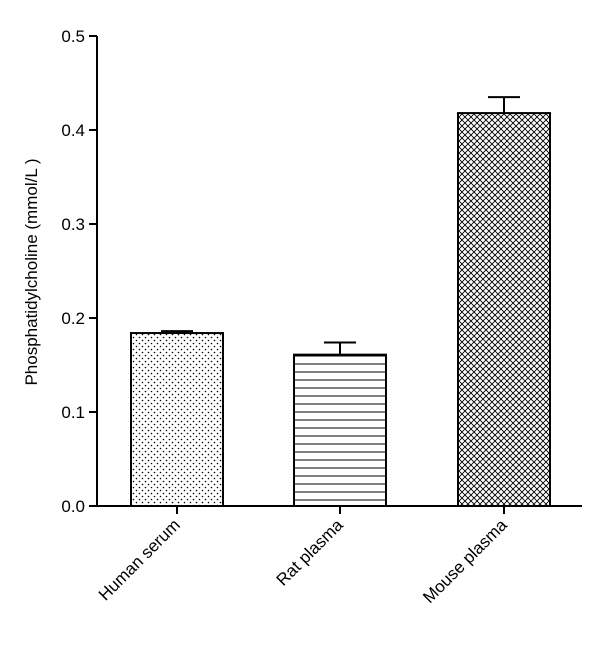 The image size is (600, 656). What do you see at coordinates (340, 430) in the screenshot?
I see `bar-rat-plasma` at bounding box center [340, 430].